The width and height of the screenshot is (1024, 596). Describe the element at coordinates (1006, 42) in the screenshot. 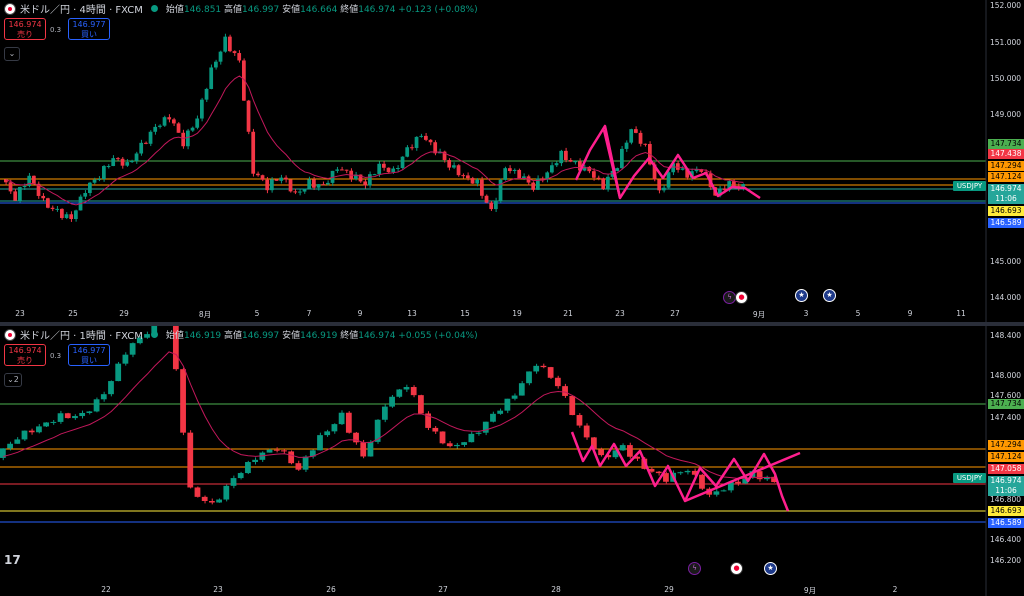

I see `price-tick-label: 151.000` at that location.